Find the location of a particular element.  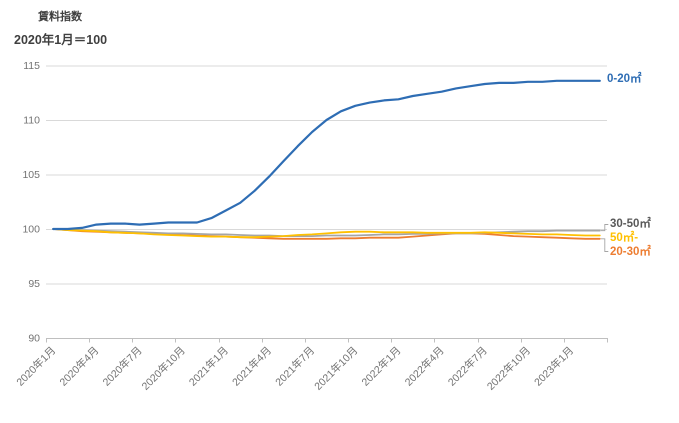

label-leader-lines is located at coordinates (604, 238).